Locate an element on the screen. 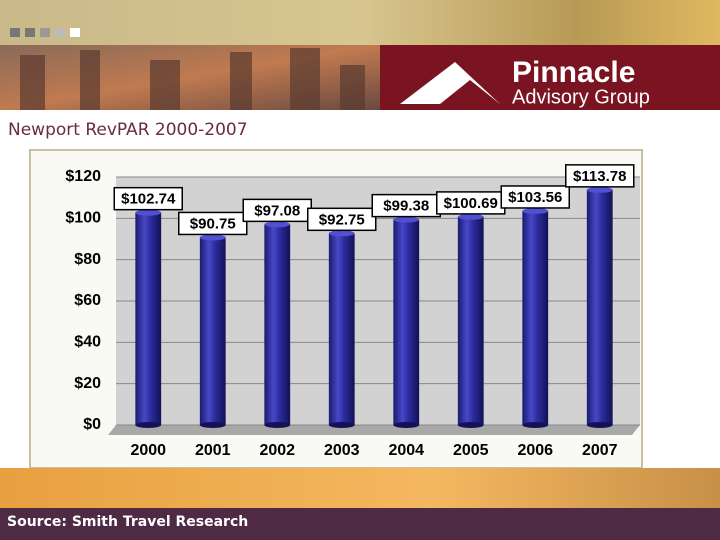 The width and height of the screenshot is (720, 540). value-label: $99.38 is located at coordinates (406, 206).